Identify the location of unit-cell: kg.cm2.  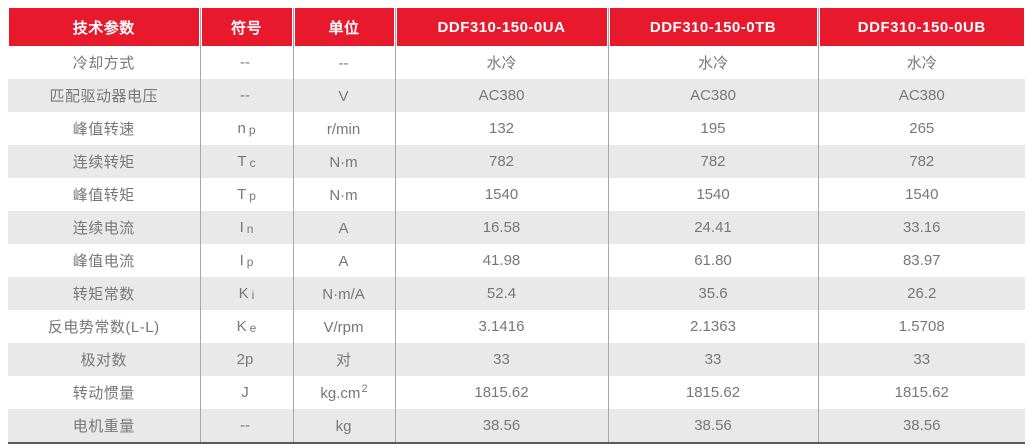
(344, 392).